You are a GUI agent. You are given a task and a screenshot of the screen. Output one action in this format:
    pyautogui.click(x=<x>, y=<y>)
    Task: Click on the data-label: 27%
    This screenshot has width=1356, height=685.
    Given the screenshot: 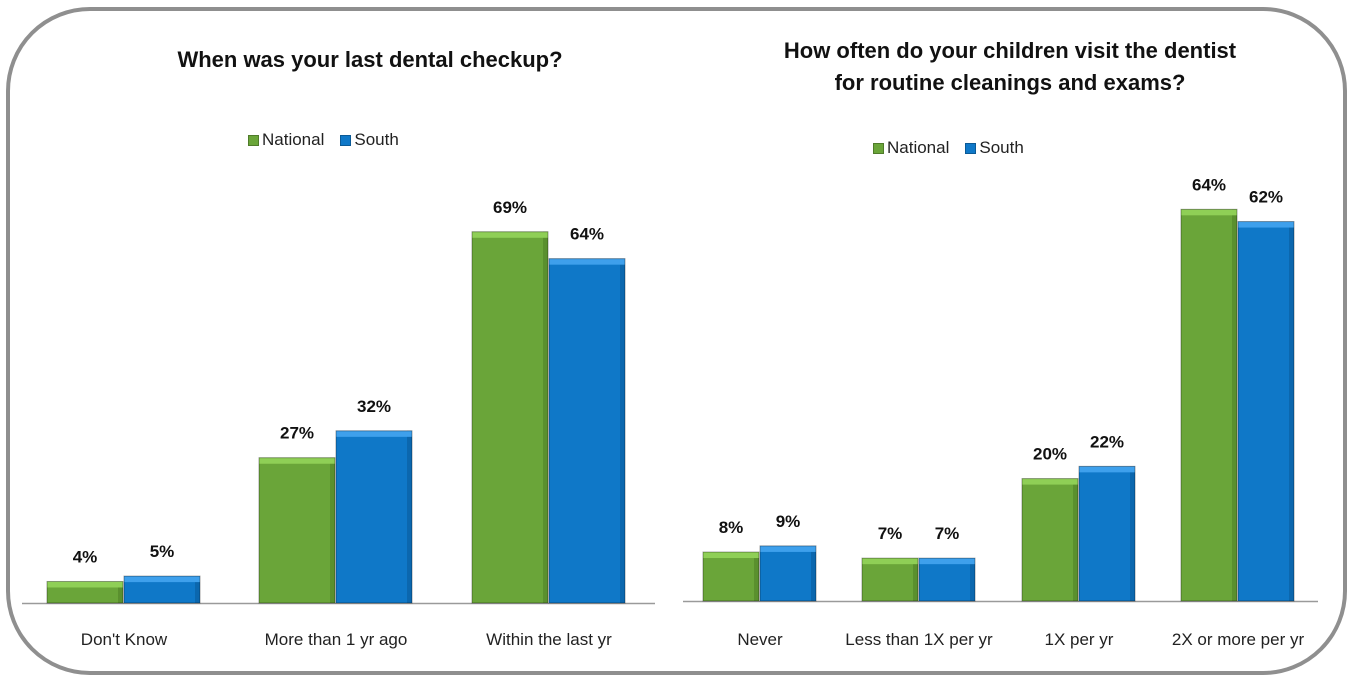 What is the action you would take?
    pyautogui.click(x=297, y=433)
    